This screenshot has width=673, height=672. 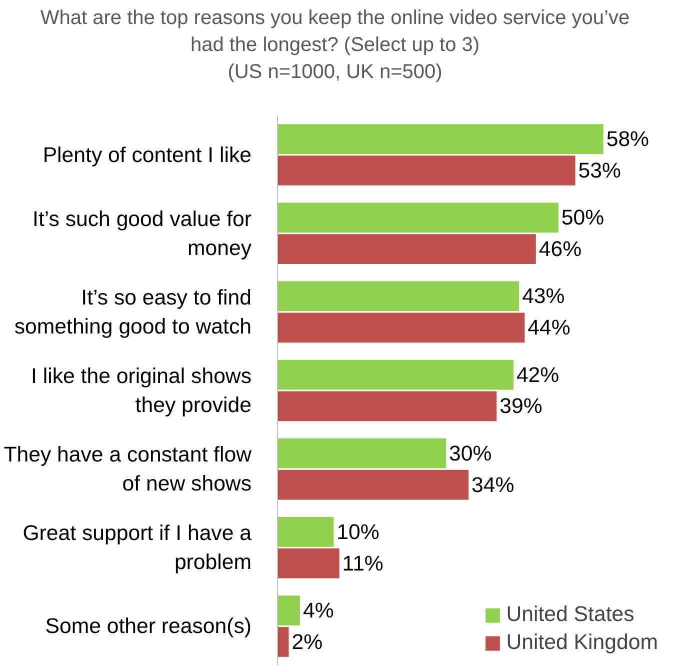 I want to click on y-tick-label: It’s such good value for money, so click(x=142, y=233).